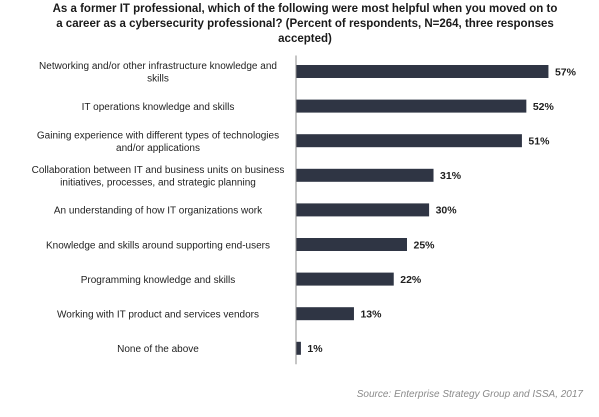 The height and width of the screenshot is (417, 599). Describe the element at coordinates (422, 71) in the screenshot. I see `bar-networking-and-or-other-infrastructure-knowledge-and-skills` at that location.